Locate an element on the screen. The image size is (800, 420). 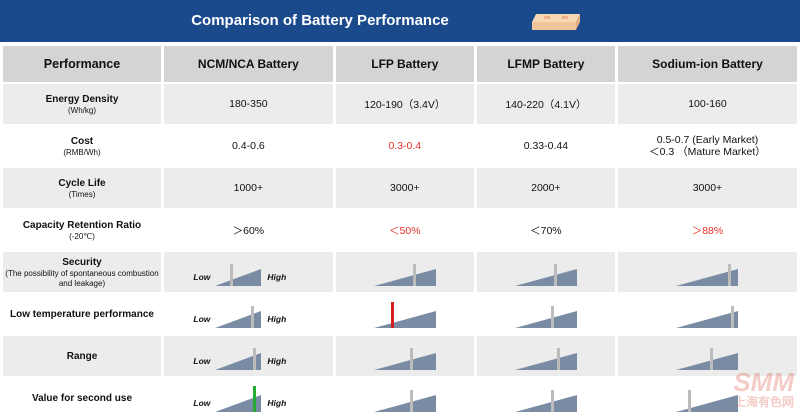
table-cell: 2000+ is located at coordinates (545, 188).